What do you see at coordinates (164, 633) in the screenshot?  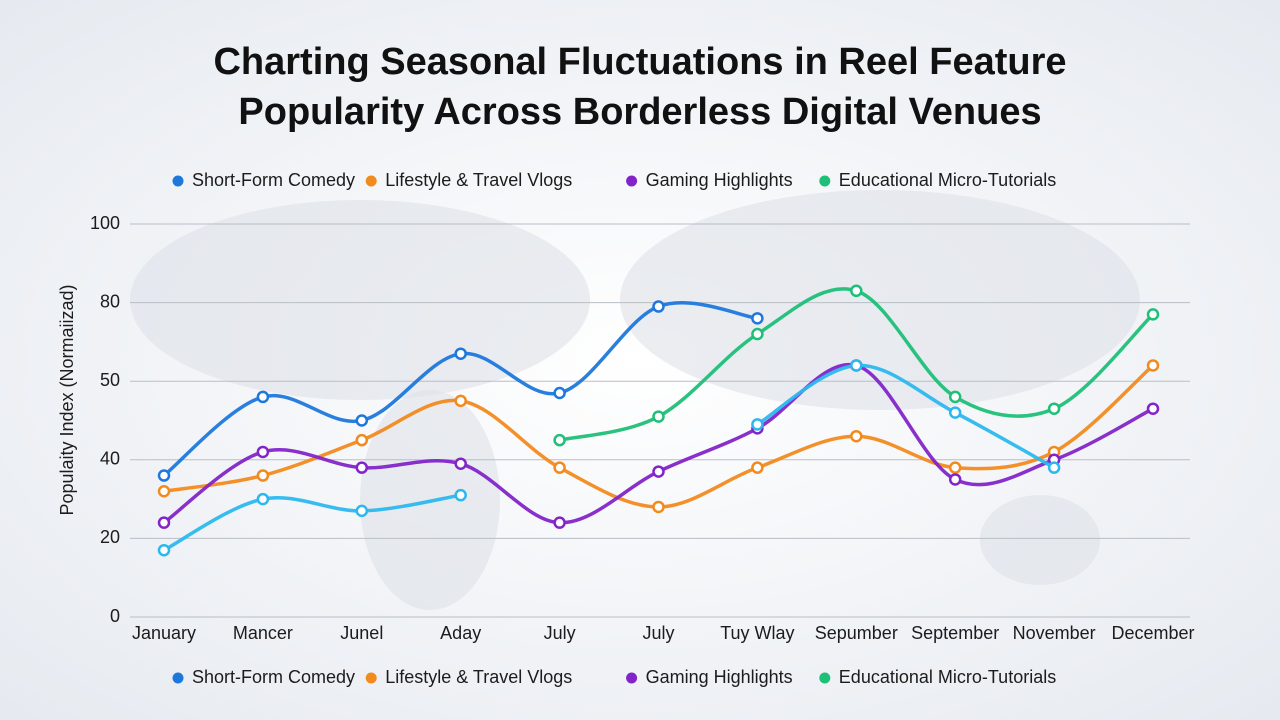 I see `x-tick-label: January` at bounding box center [164, 633].